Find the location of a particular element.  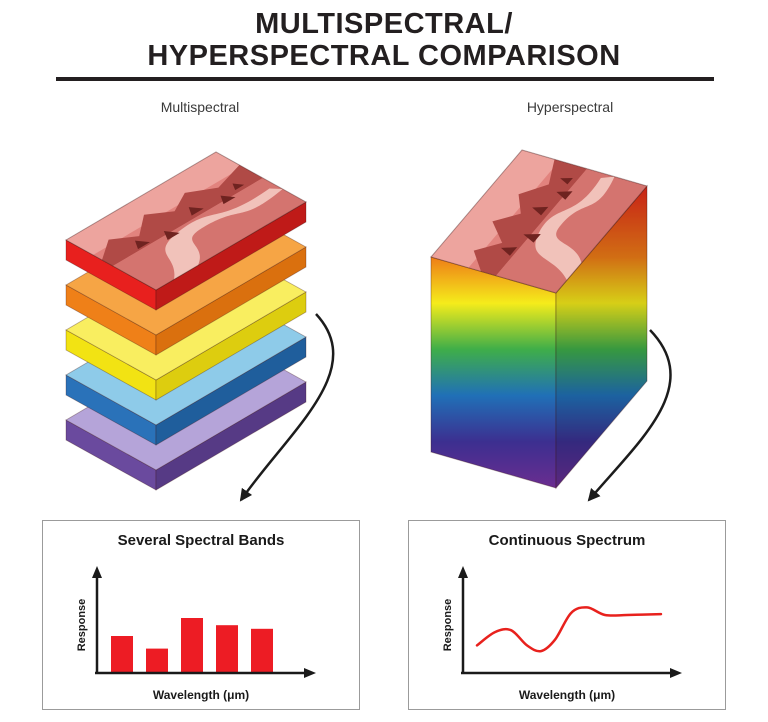

bands-chart-title: Several Spectral Bands is located at coordinates (201, 540).